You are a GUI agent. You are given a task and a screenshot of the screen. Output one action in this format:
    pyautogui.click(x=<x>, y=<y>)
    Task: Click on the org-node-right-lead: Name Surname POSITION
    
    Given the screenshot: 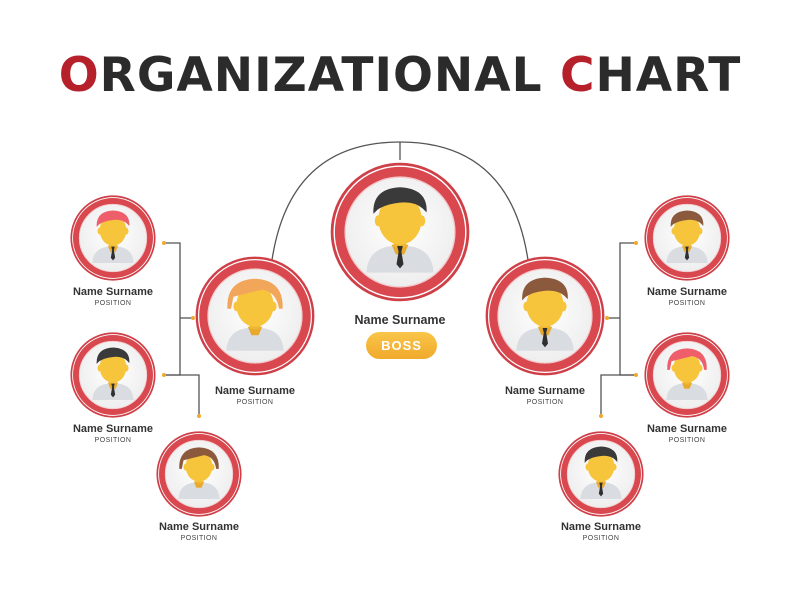 What is the action you would take?
    pyautogui.click(x=545, y=331)
    